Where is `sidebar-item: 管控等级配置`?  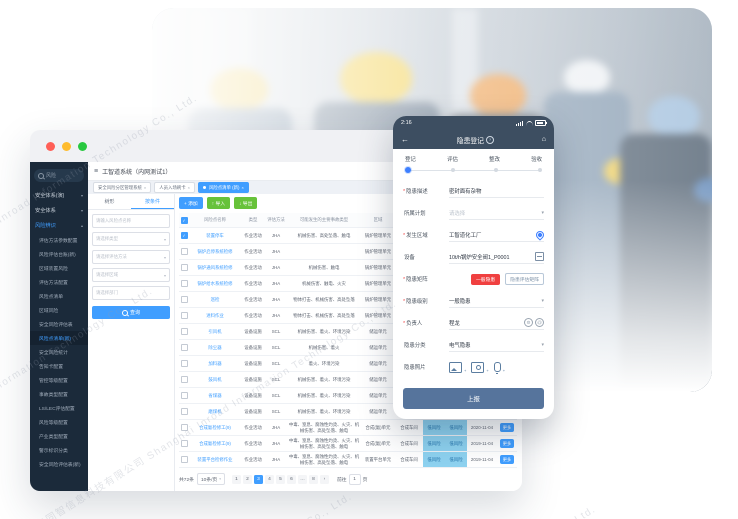 sidebar-item: 管控等级配置 is located at coordinates (59, 380).